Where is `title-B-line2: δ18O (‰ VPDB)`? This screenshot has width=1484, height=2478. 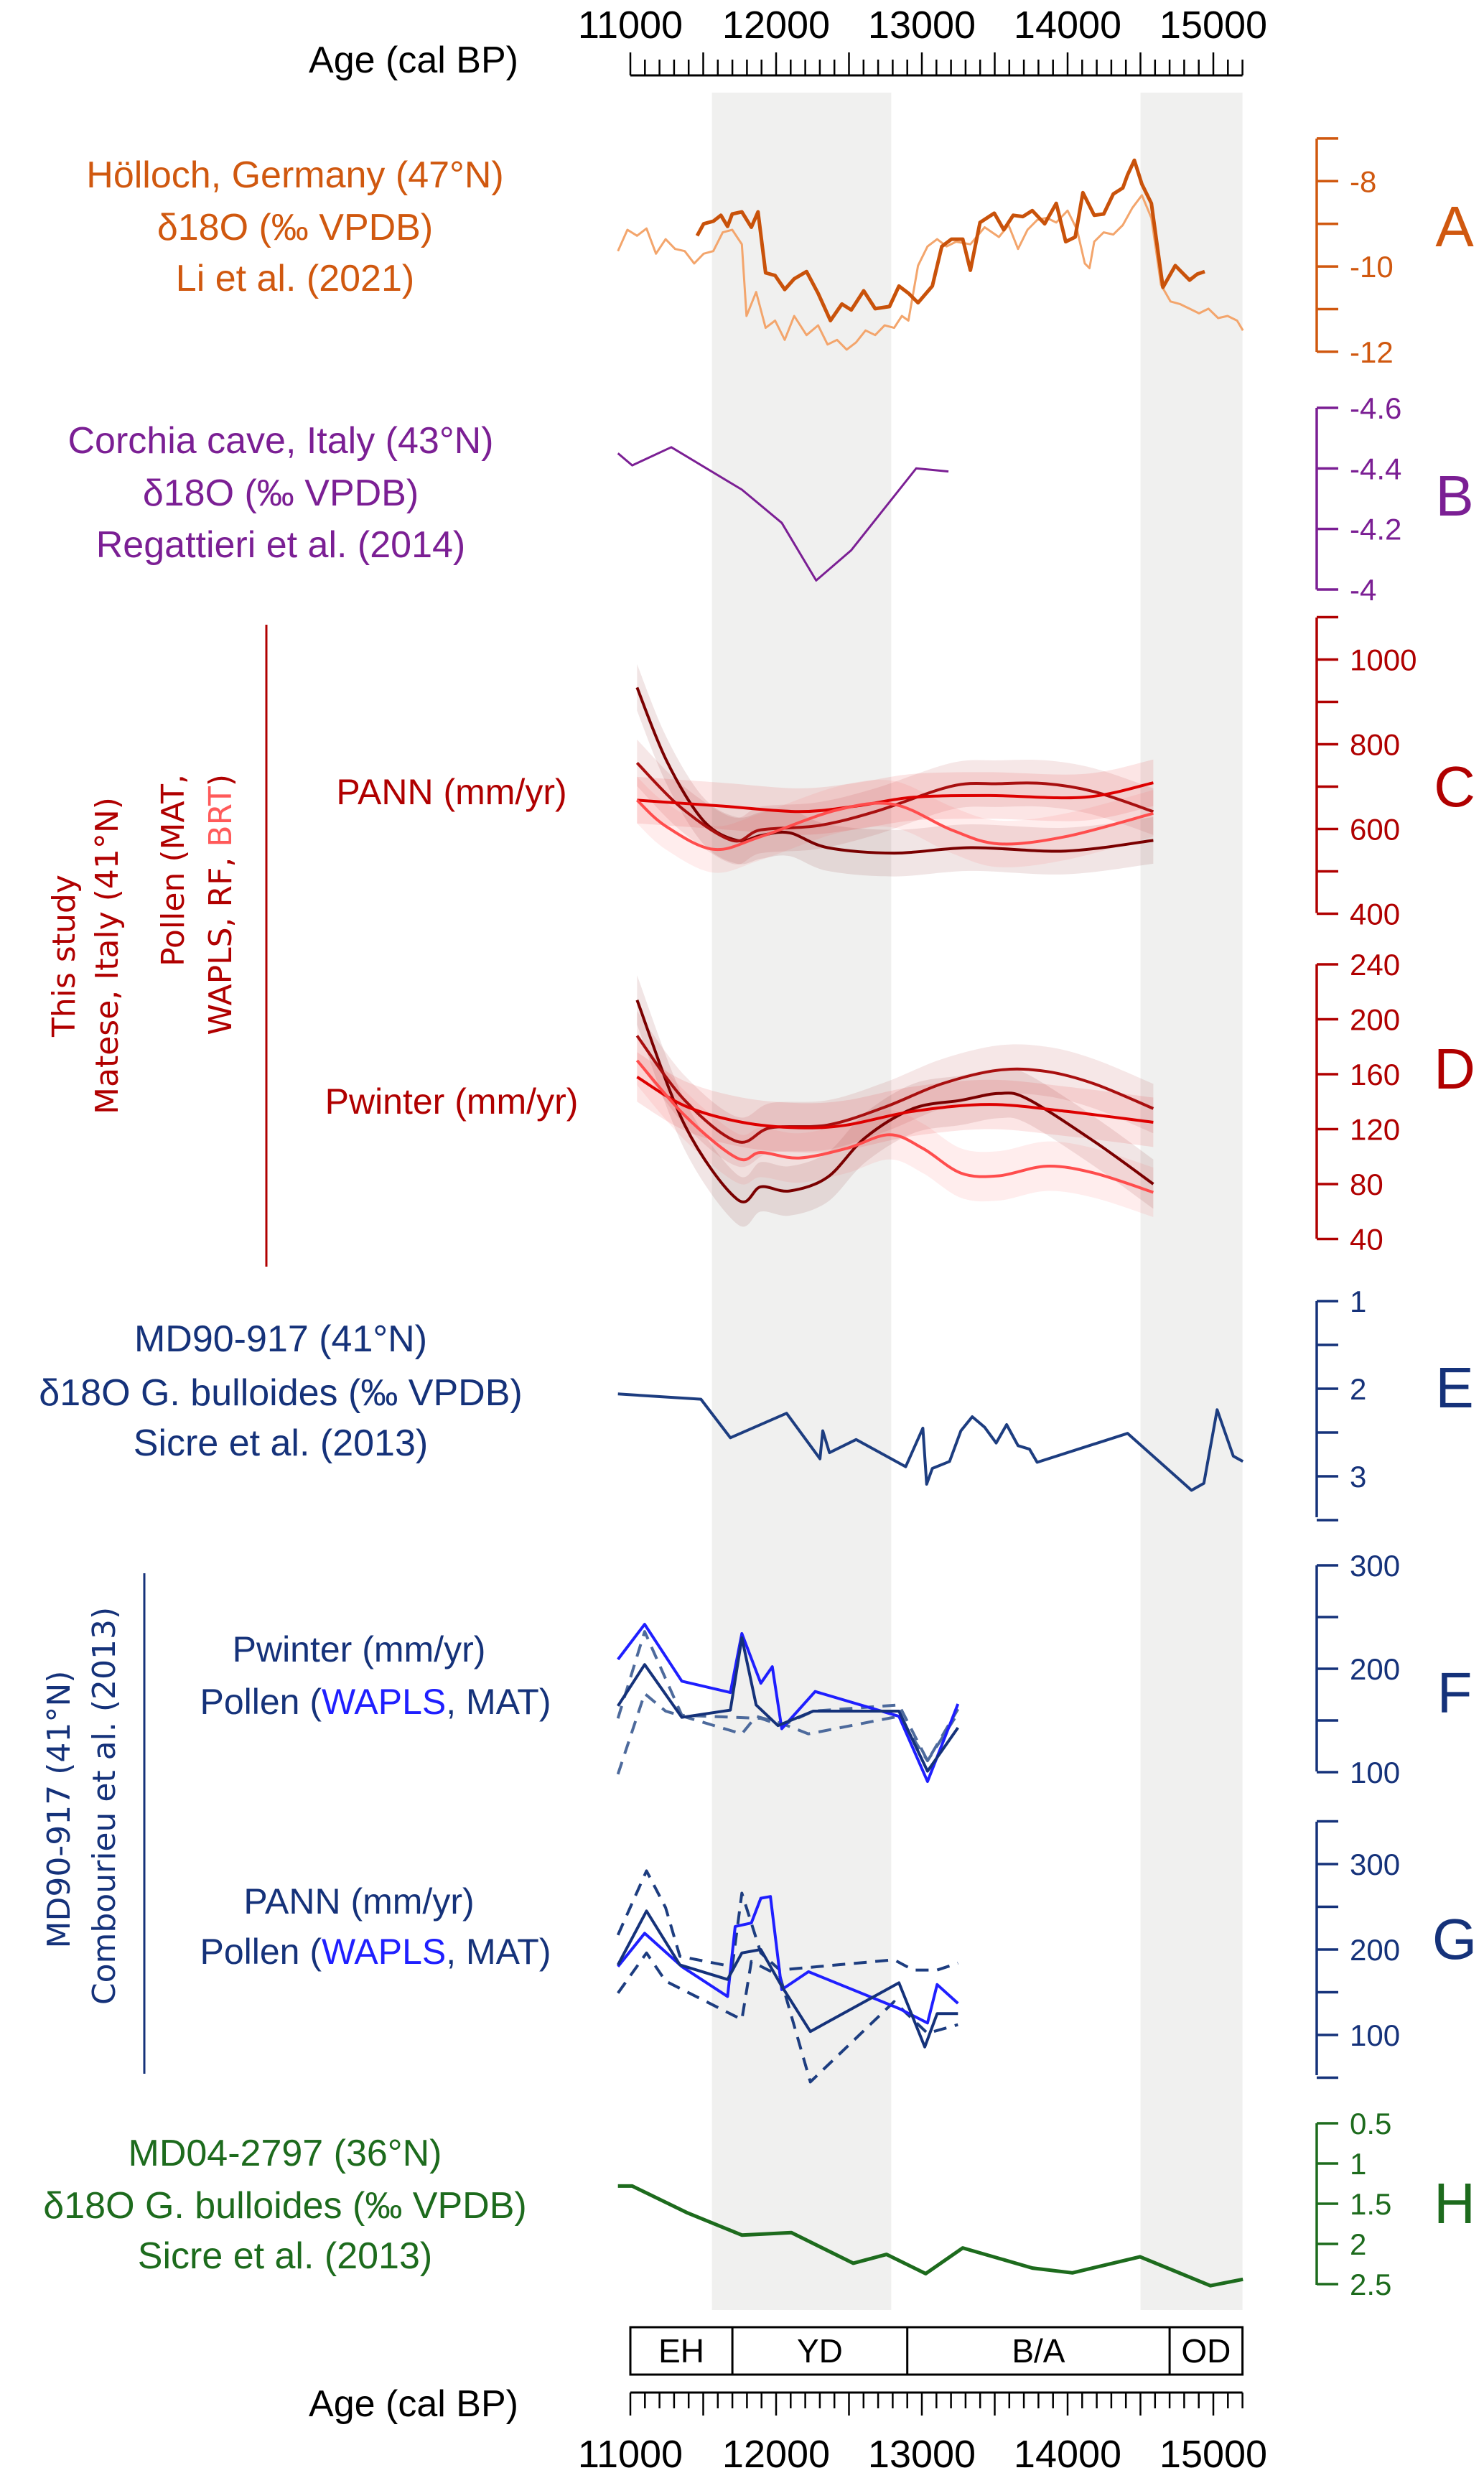 title-B-line2: δ18O (‰ VPDB) is located at coordinates (281, 493).